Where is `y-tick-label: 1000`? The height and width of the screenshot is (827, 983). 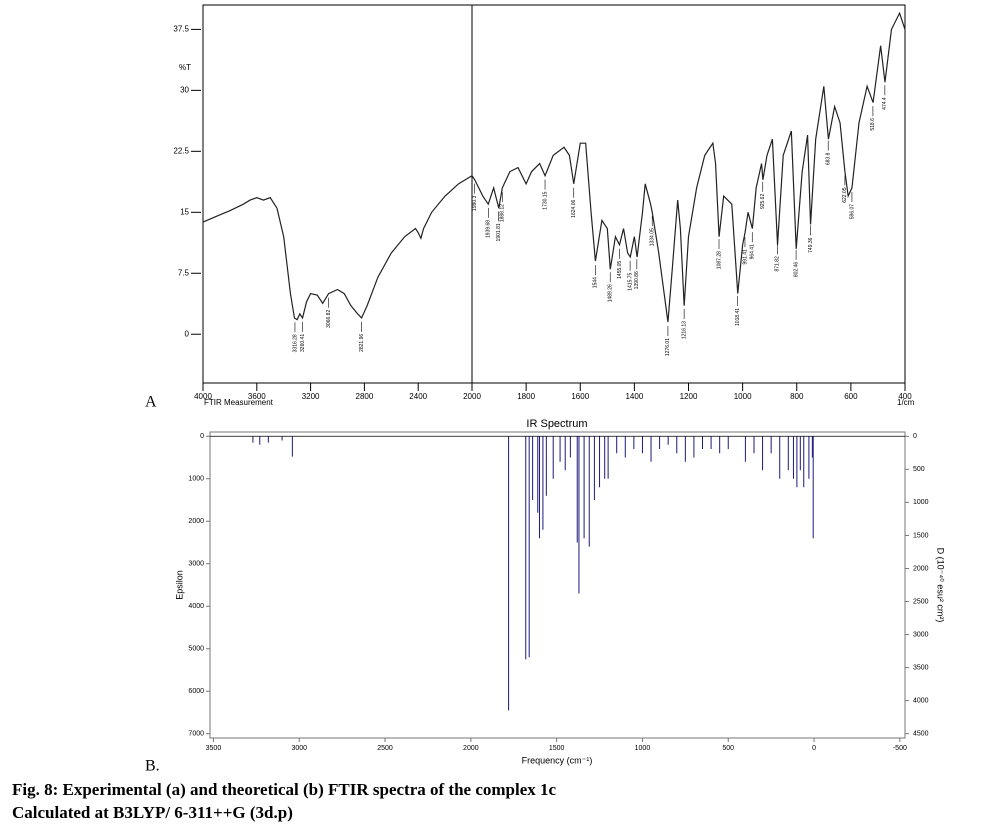
y-tick-label: 1000 is located at coordinates (196, 479).